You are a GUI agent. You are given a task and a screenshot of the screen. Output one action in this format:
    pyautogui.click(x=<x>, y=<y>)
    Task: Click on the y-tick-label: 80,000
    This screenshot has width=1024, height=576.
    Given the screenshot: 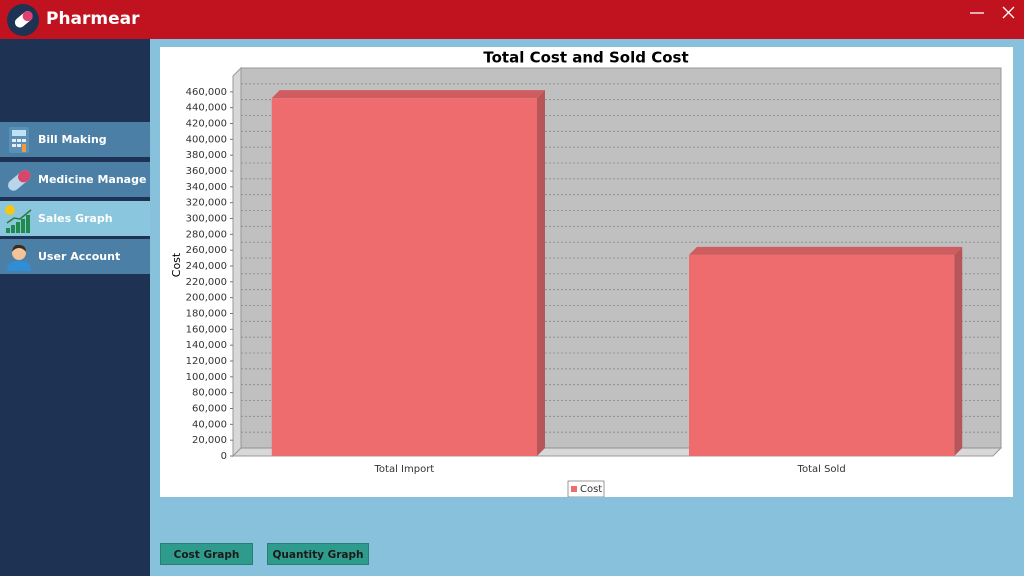 What is the action you would take?
    pyautogui.click(x=209, y=393)
    